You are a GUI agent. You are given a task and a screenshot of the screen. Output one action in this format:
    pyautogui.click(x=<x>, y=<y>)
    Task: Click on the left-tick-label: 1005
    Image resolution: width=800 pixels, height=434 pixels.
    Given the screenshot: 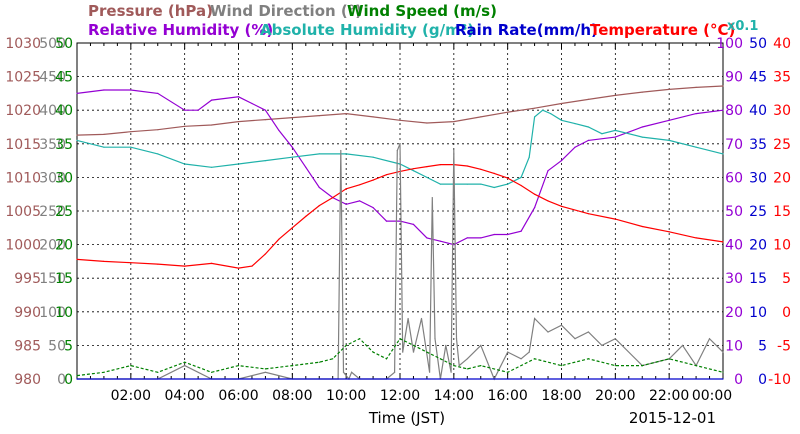 What is the action you would take?
    pyautogui.click(x=23, y=212)
    